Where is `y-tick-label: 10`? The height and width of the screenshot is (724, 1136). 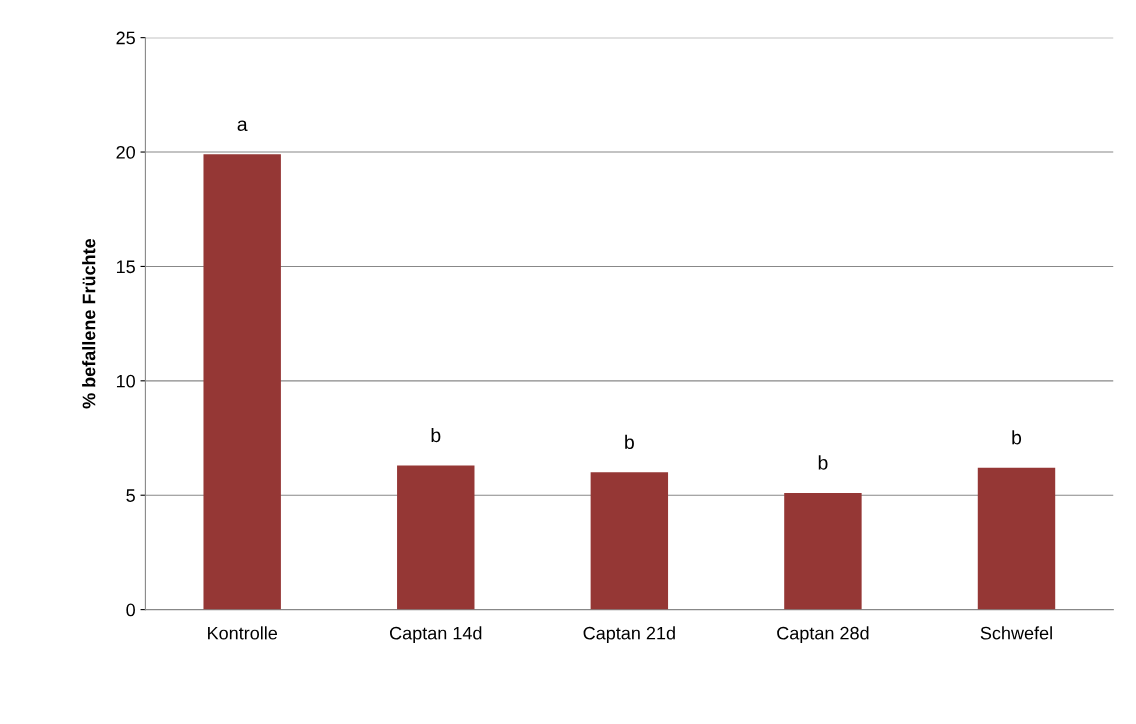 y-tick-label: 10 is located at coordinates (125, 381).